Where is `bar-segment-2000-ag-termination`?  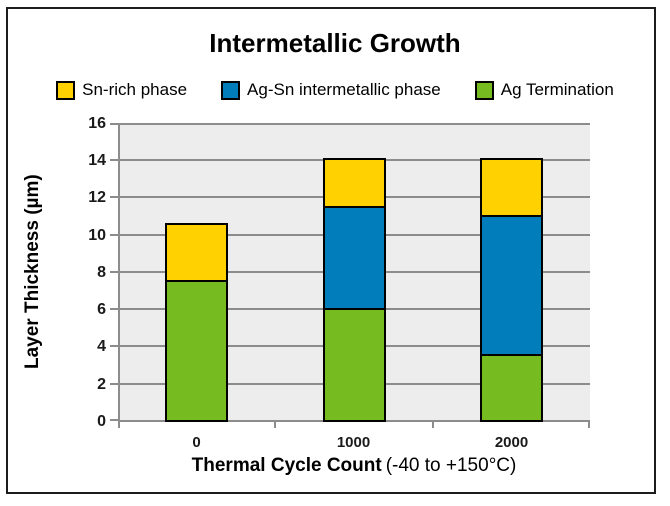
bar-segment-2000-ag-termination is located at coordinates (511, 388).